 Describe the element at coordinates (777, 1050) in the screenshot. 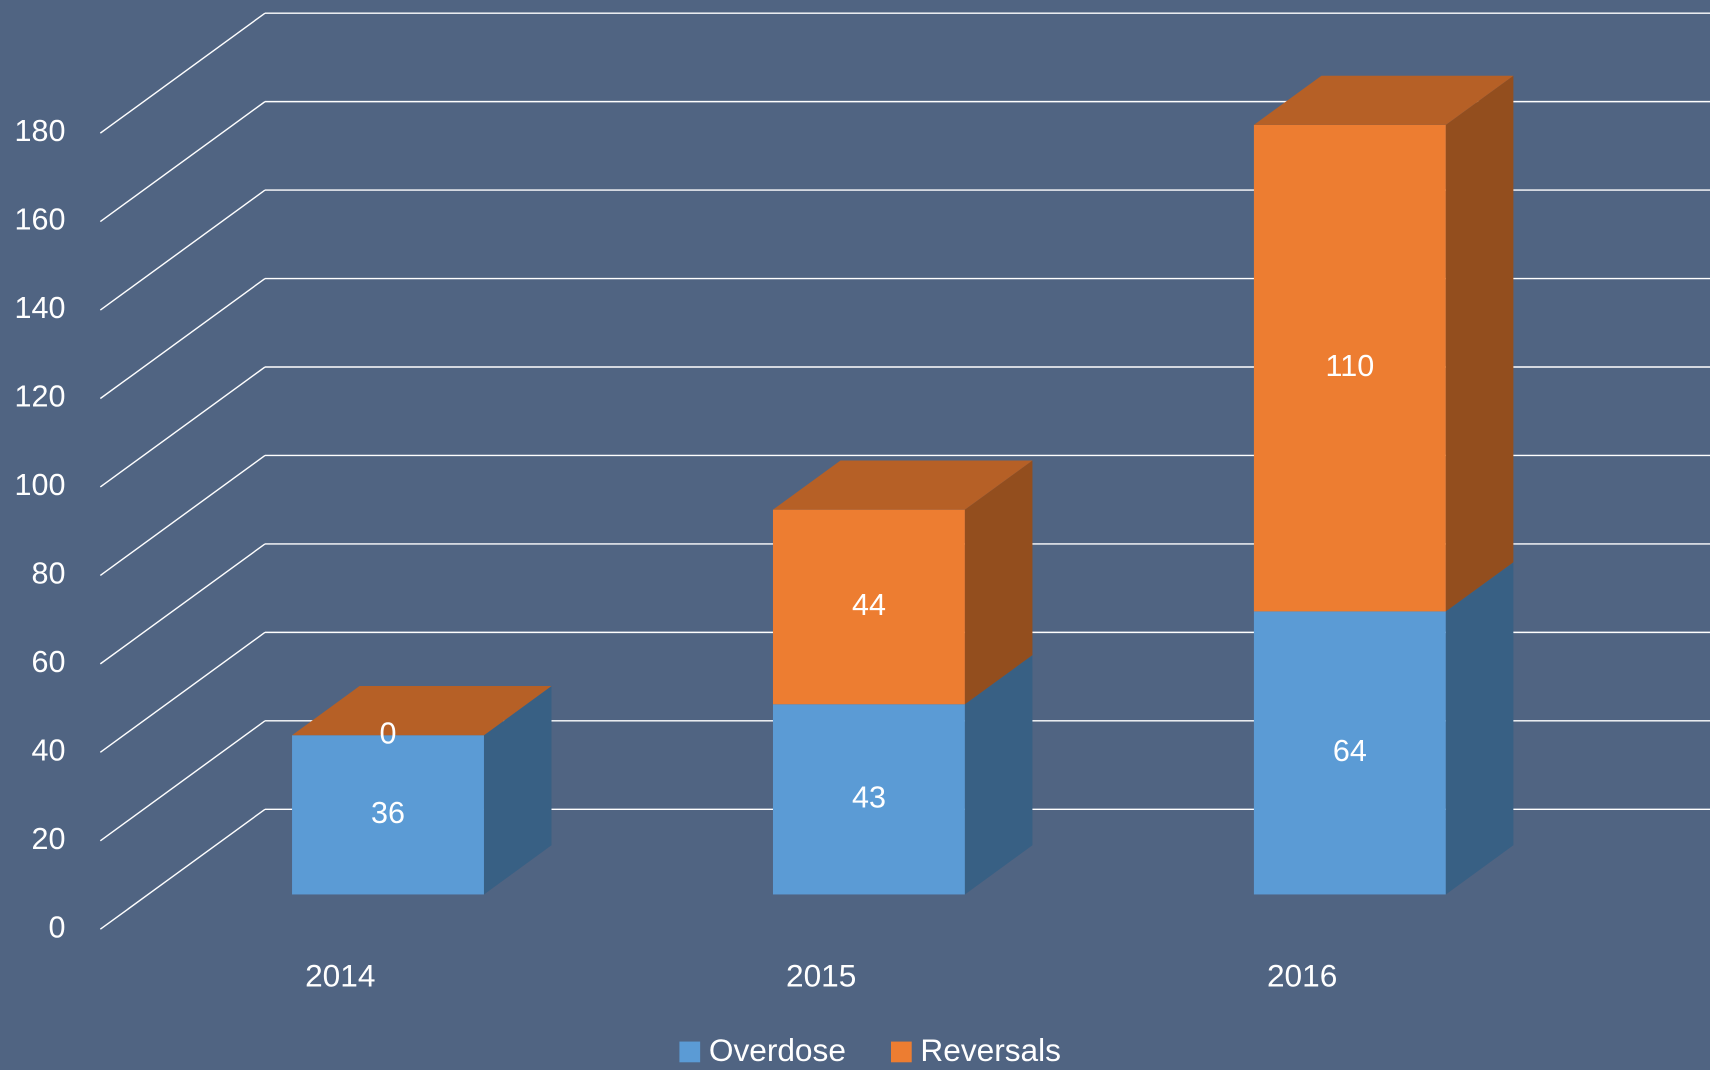

I see `legend-label: Overdose` at that location.